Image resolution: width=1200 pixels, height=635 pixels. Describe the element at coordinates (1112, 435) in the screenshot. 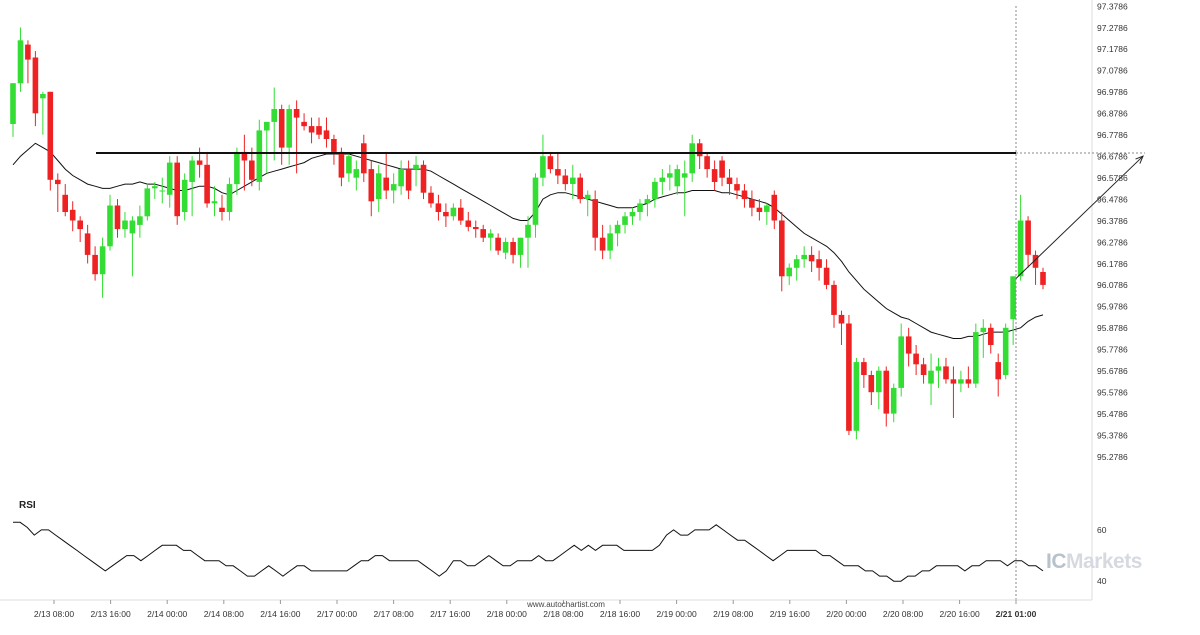

I see `price-tick-label: 95.3786` at that location.